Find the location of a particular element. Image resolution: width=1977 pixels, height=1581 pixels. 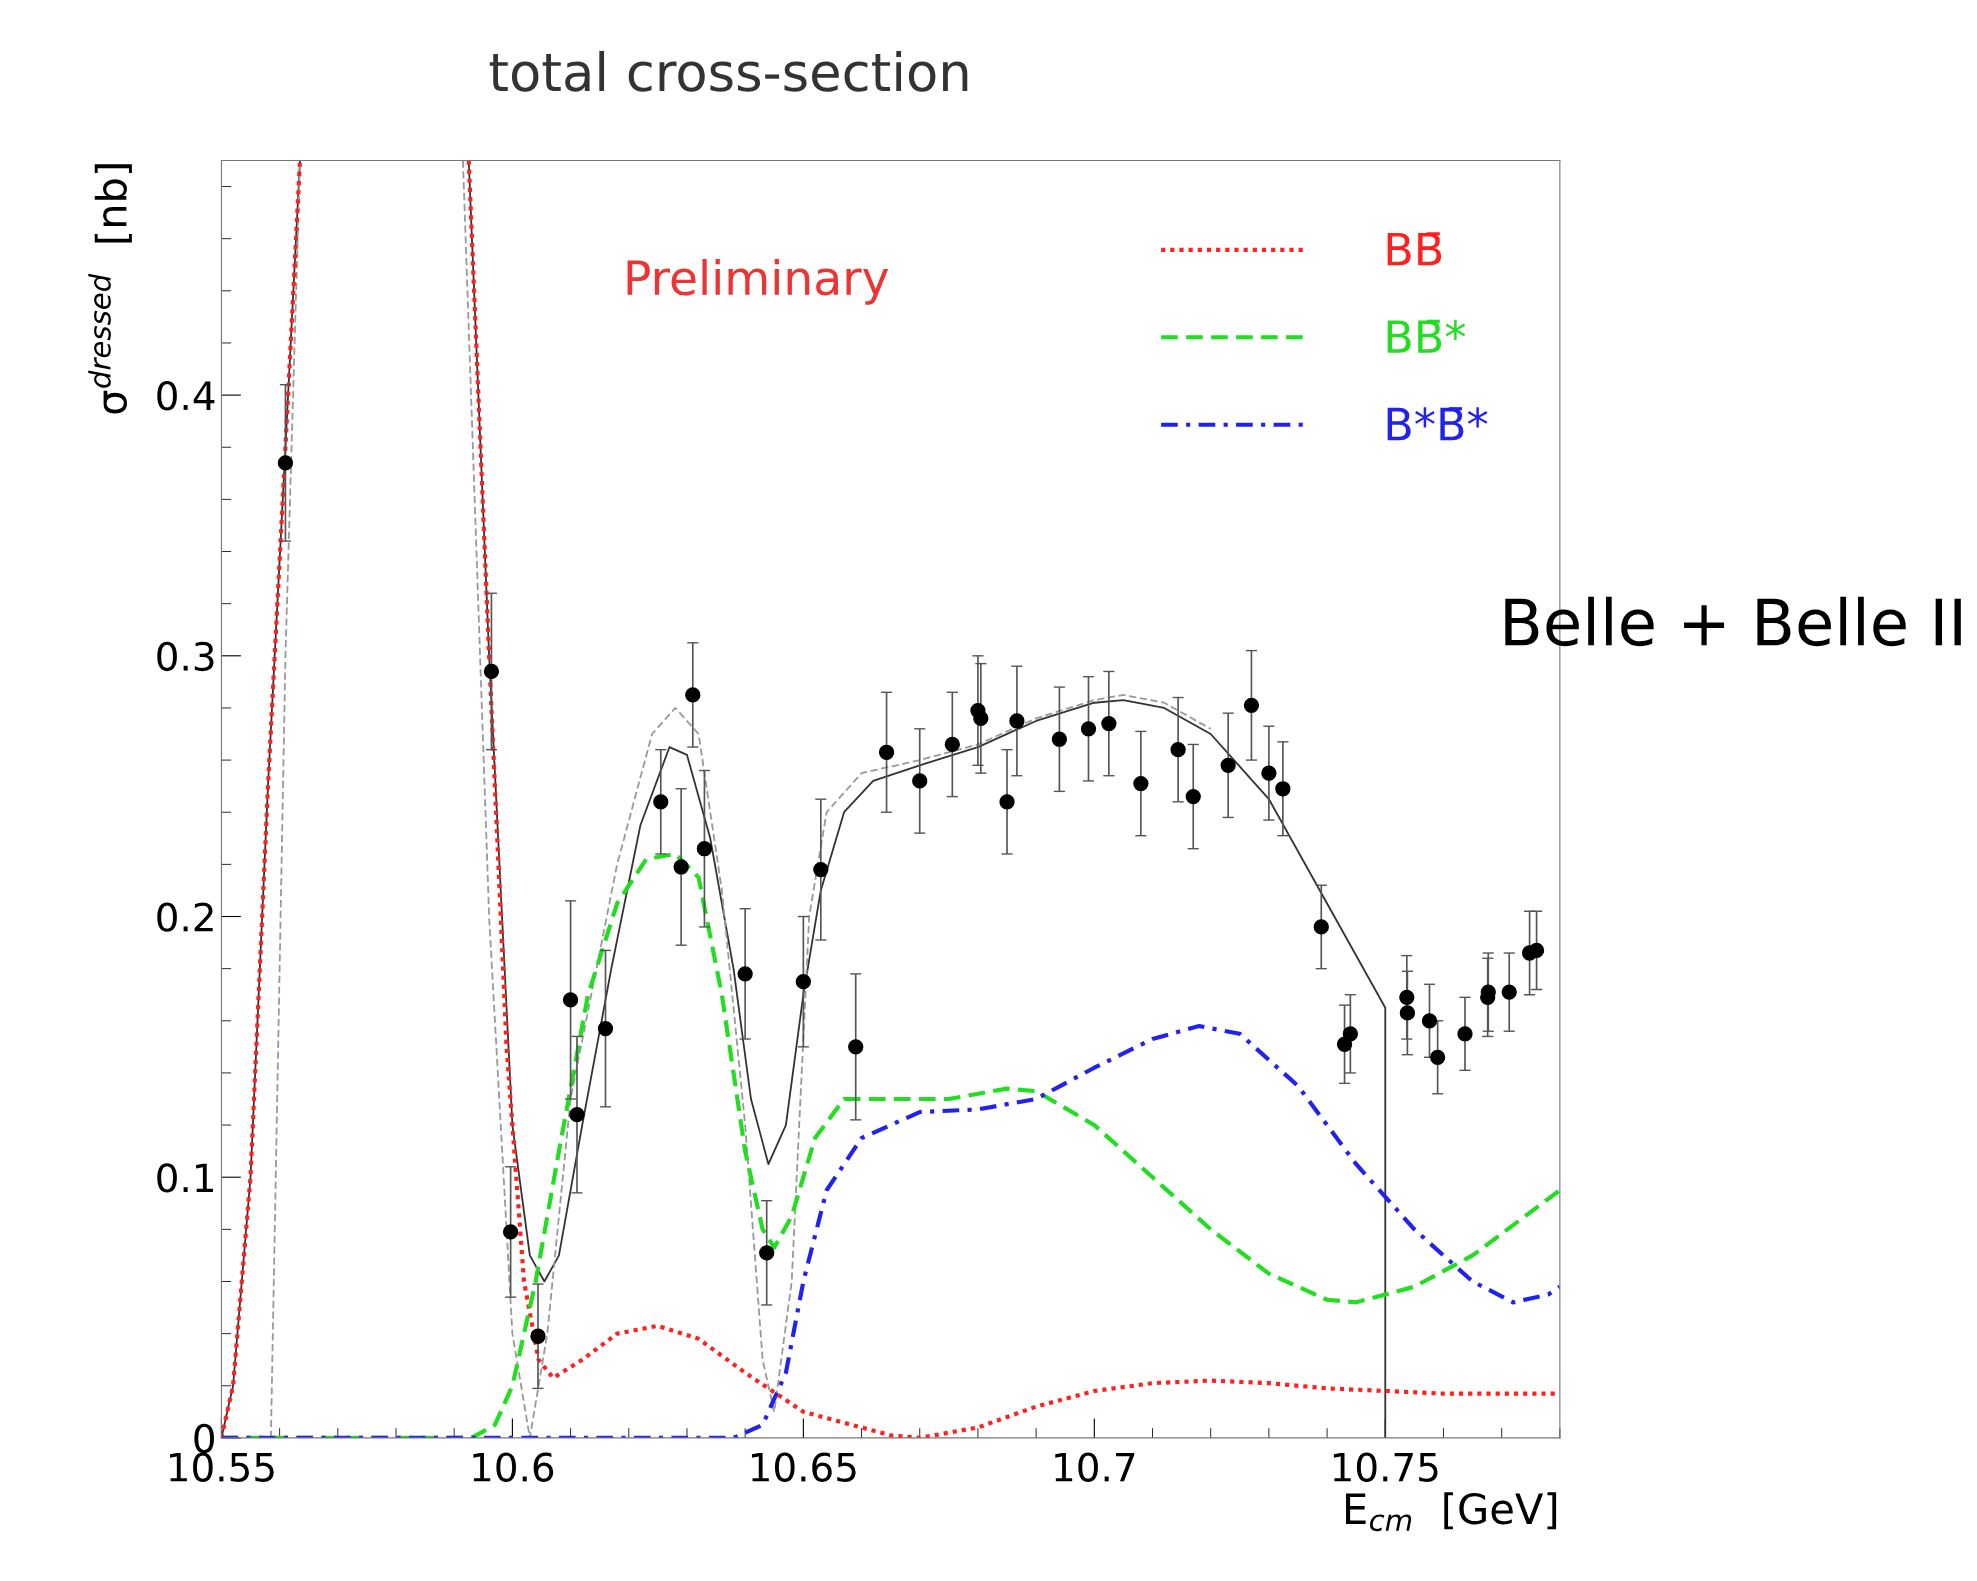

chart-title: total cross-section is located at coordinates (728, 71).